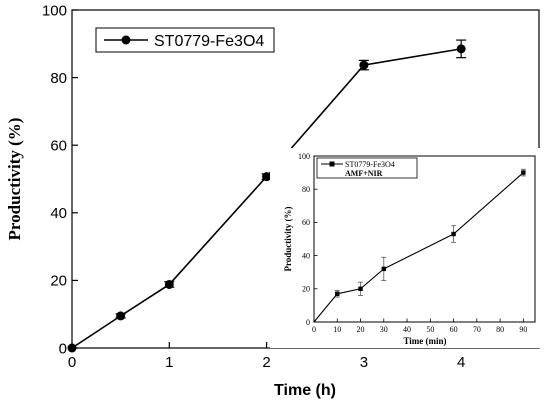  I want to click on main-legend: ST0779-Fe3O4, so click(185, 40).